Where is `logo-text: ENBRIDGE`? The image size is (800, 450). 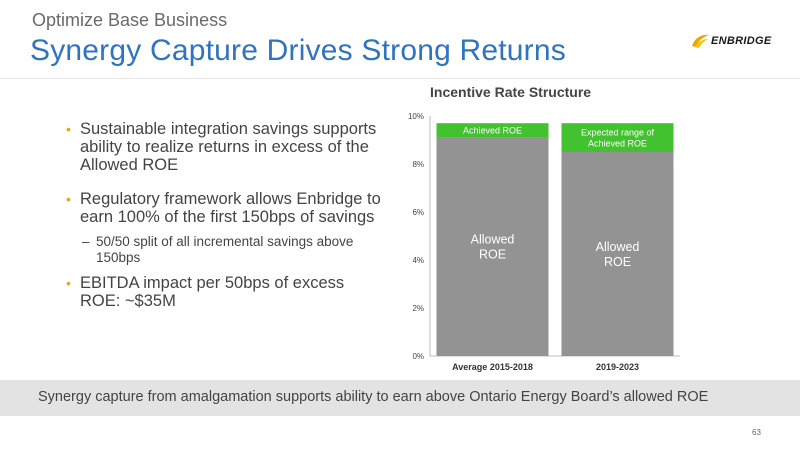 logo-text: ENBRIDGE is located at coordinates (741, 41).